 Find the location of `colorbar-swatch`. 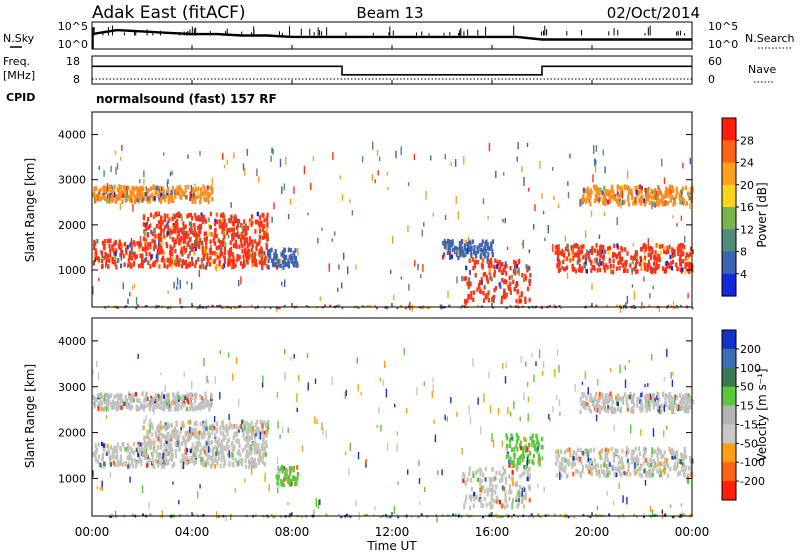

colorbar-swatch is located at coordinates (729, 377).